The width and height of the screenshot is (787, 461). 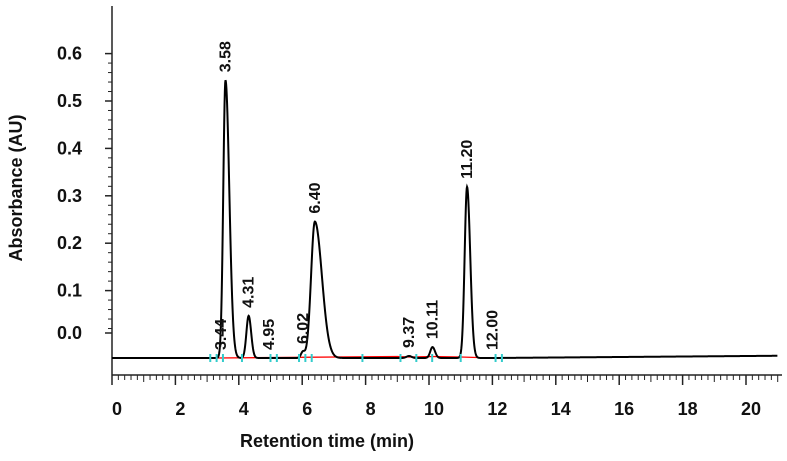 What do you see at coordinates (497, 409) in the screenshot?
I see `x-tick-label: 12` at bounding box center [497, 409].